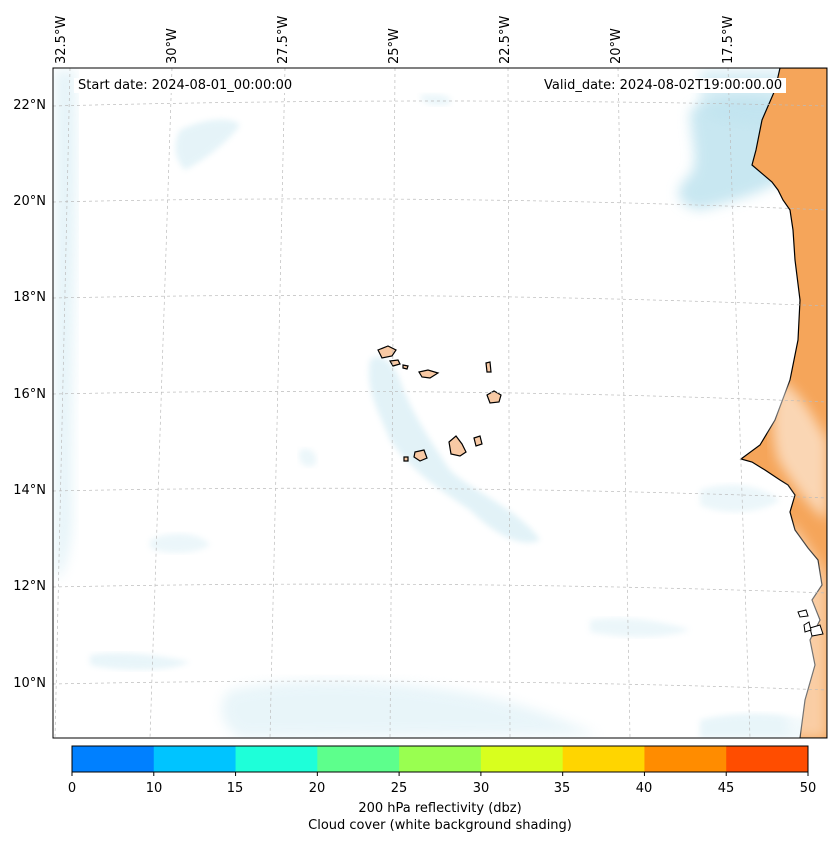 The width and height of the screenshot is (837, 843). I want to click on lat-label: 10°N, so click(29, 683).